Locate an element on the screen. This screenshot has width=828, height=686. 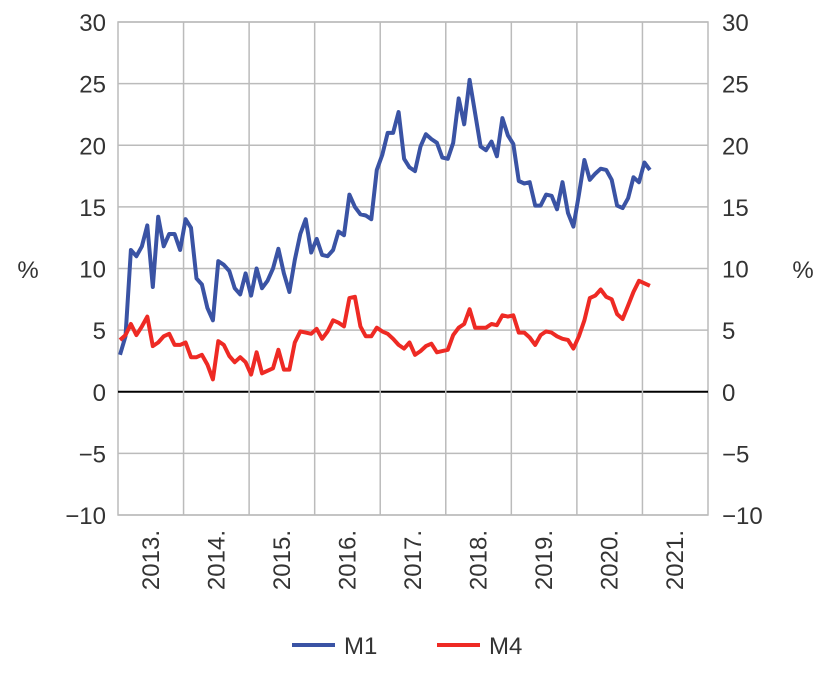
y-tick-label-left: 0 is located at coordinates (99, 393).